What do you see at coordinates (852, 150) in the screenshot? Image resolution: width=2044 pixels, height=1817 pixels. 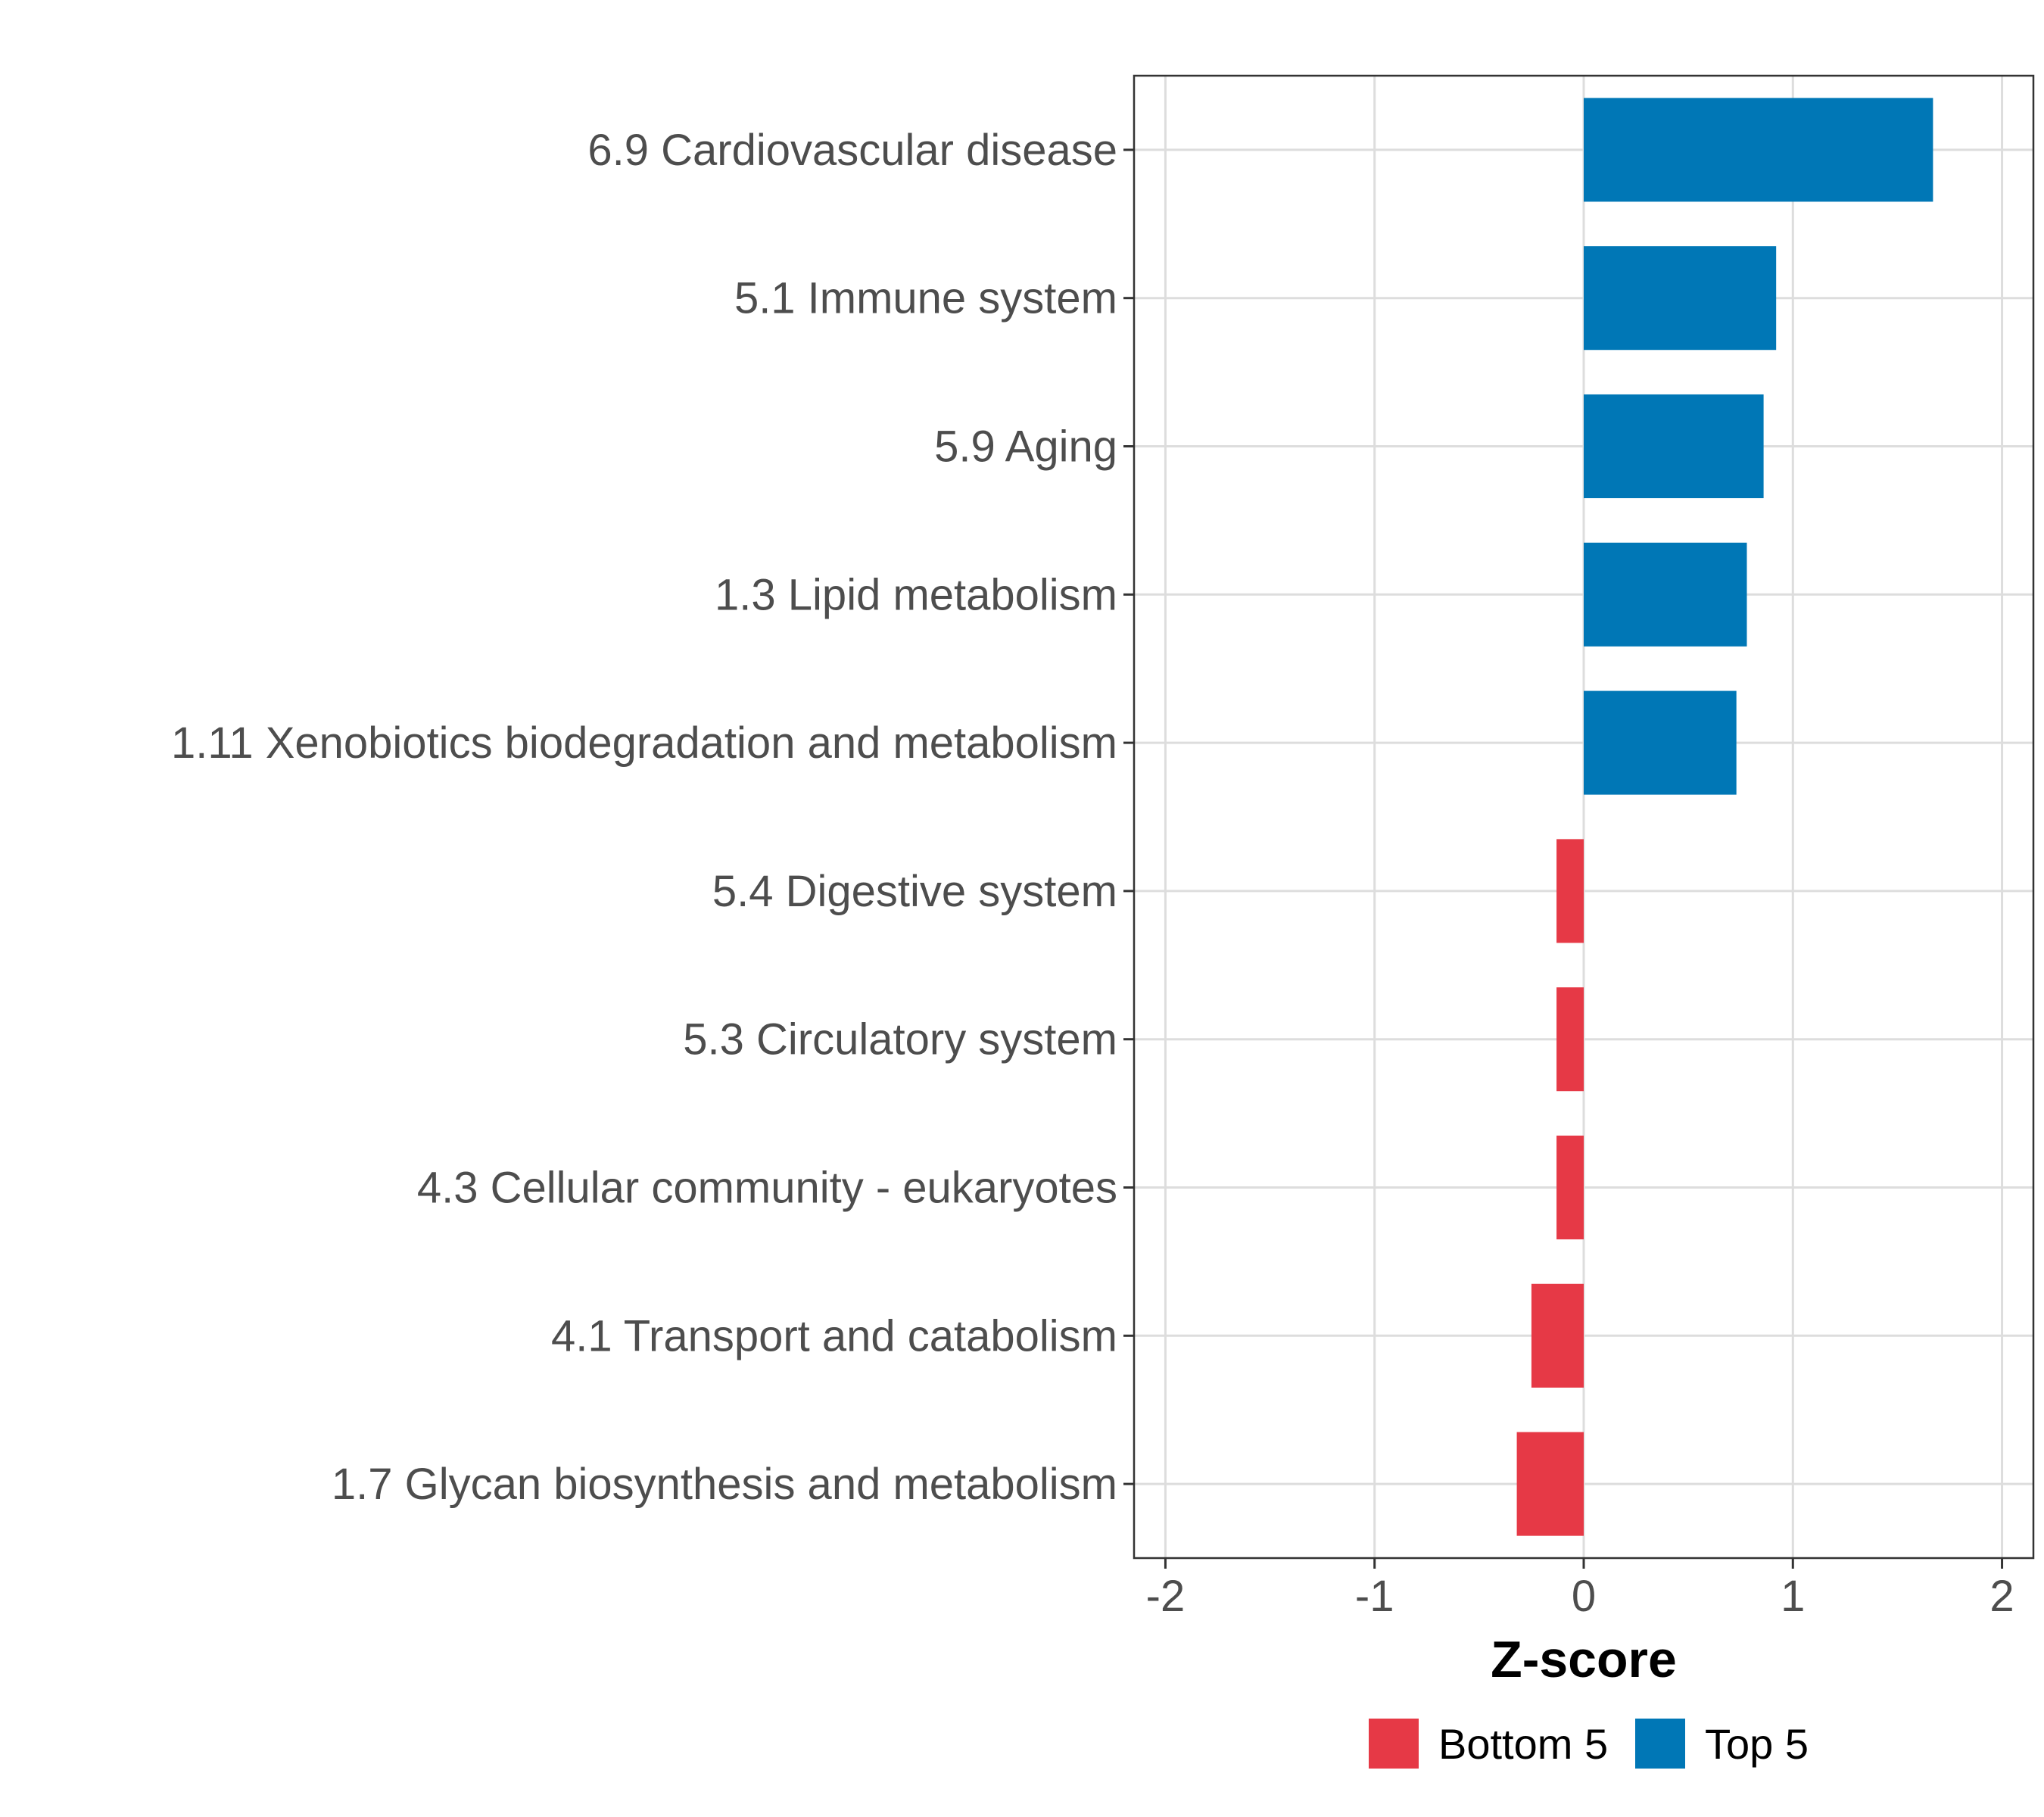 I see `y-tick-label: 6.9 Cardiovascular disease` at bounding box center [852, 150].